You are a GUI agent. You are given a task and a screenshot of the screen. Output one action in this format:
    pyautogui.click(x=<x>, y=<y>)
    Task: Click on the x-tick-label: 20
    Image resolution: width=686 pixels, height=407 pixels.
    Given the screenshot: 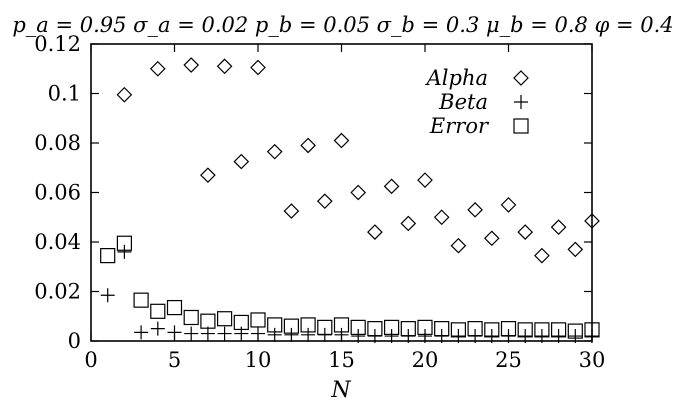 What is the action you would take?
    pyautogui.click(x=425, y=360)
    